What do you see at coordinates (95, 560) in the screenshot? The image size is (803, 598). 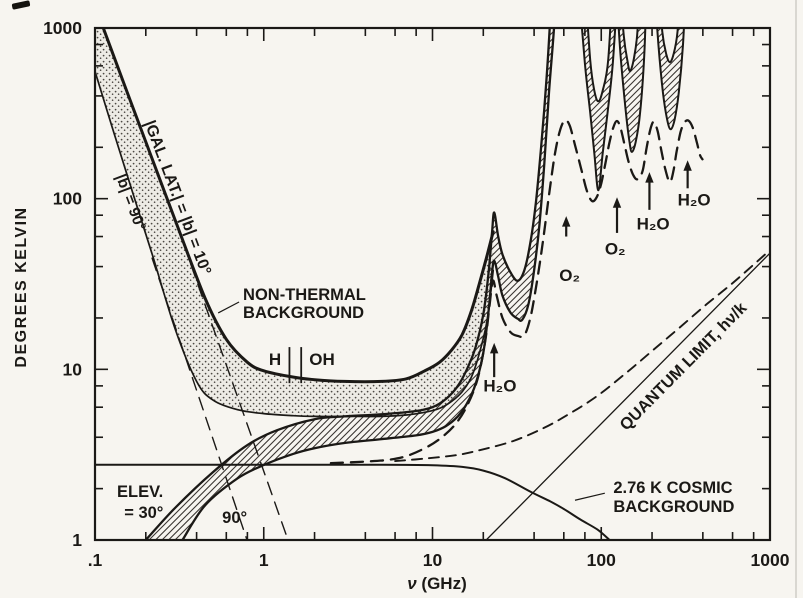 I see `x-axis-tick-label: .1` at bounding box center [95, 560].